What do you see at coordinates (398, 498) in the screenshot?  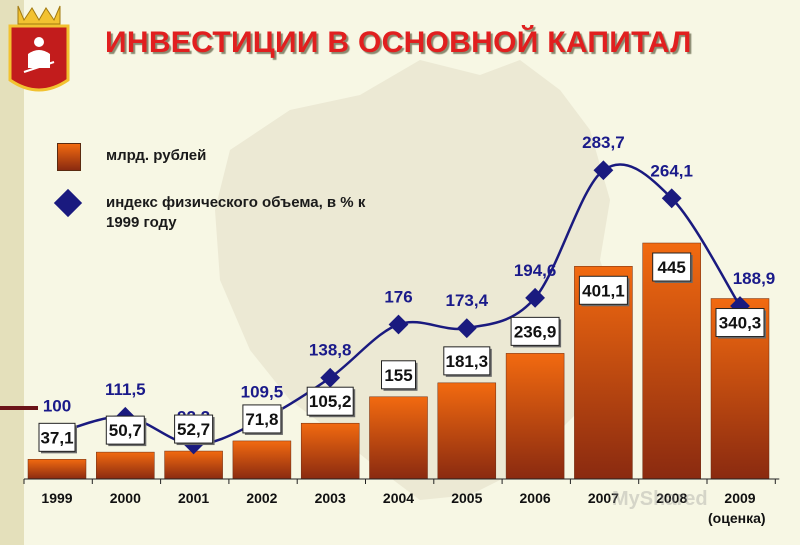 I see `x-tick-label-2004: 2004` at bounding box center [398, 498].